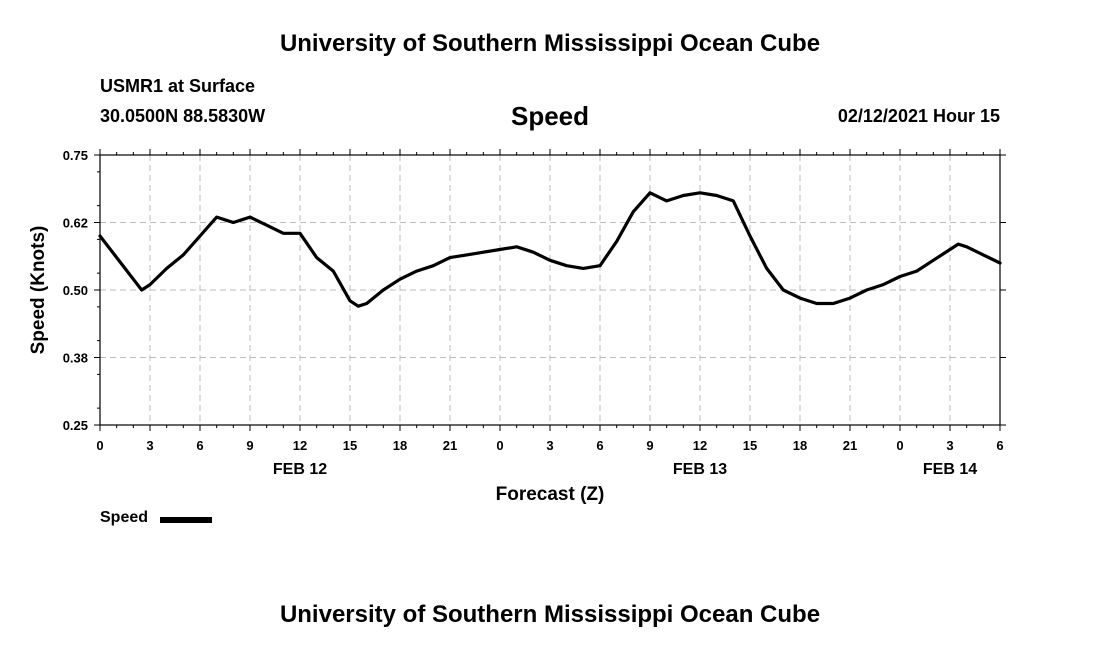 This screenshot has width=1100, height=650. I want to click on date-label: FEB 12, so click(300, 469).